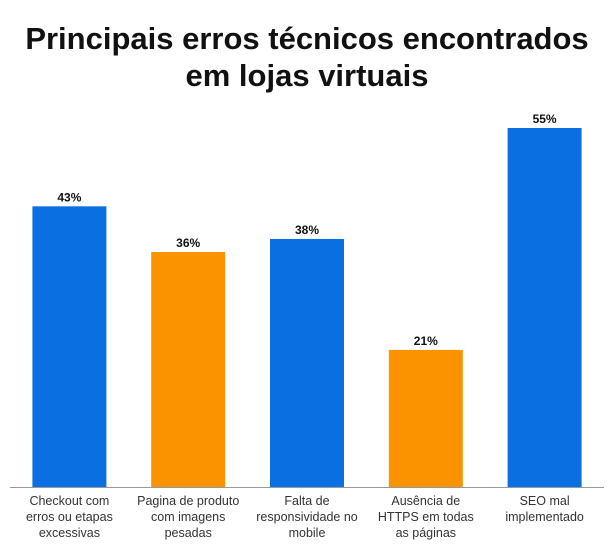  Describe the element at coordinates (69, 197) in the screenshot. I see `data-label-1: 43%` at that location.